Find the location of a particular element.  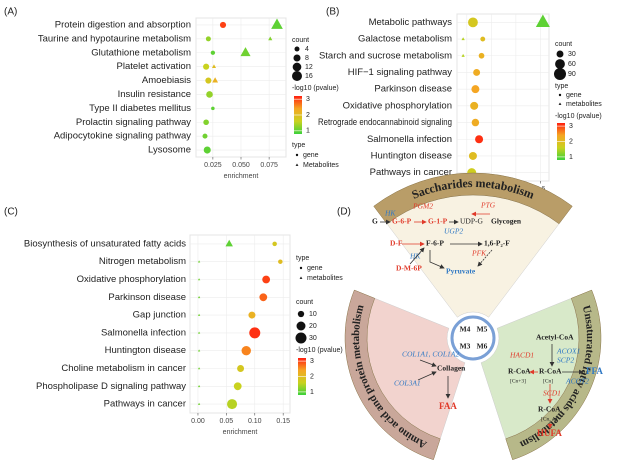

enzyme: SCD1 is located at coordinates (552, 393).